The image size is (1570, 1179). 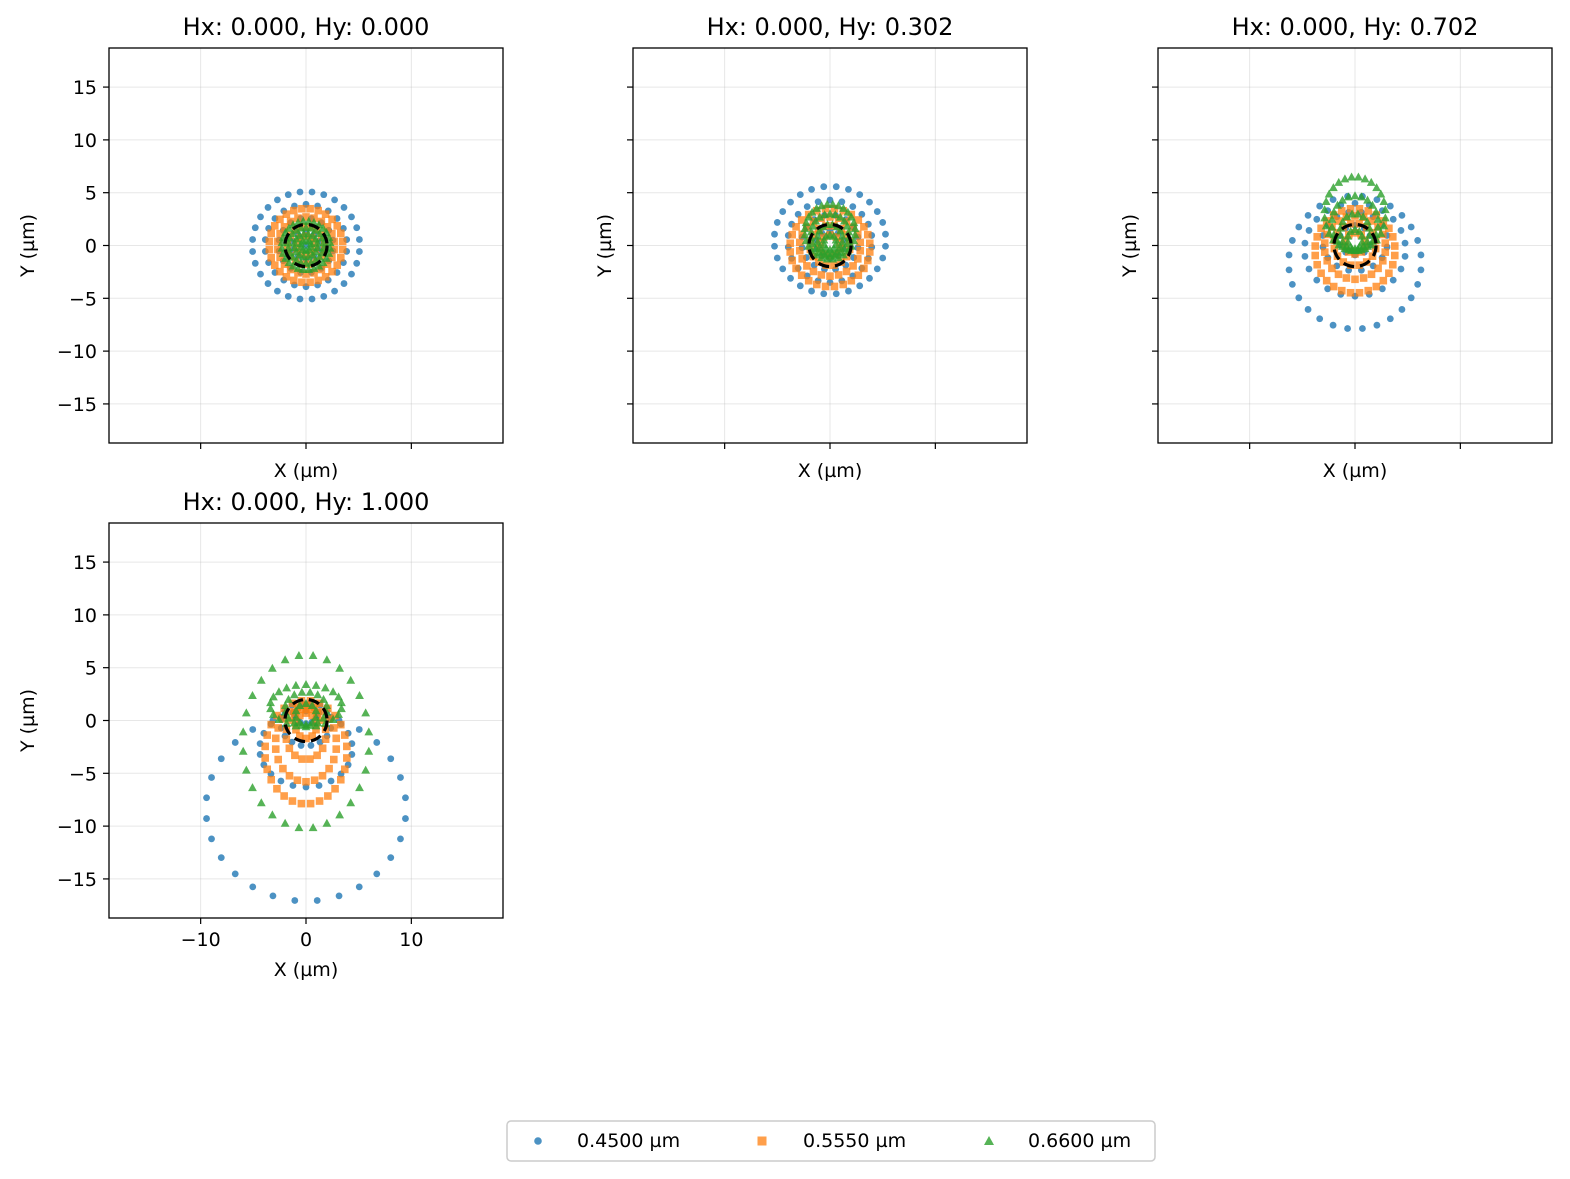 What do you see at coordinates (306, 970) in the screenshot?
I see `x-axis-label: X (µm)` at bounding box center [306, 970].